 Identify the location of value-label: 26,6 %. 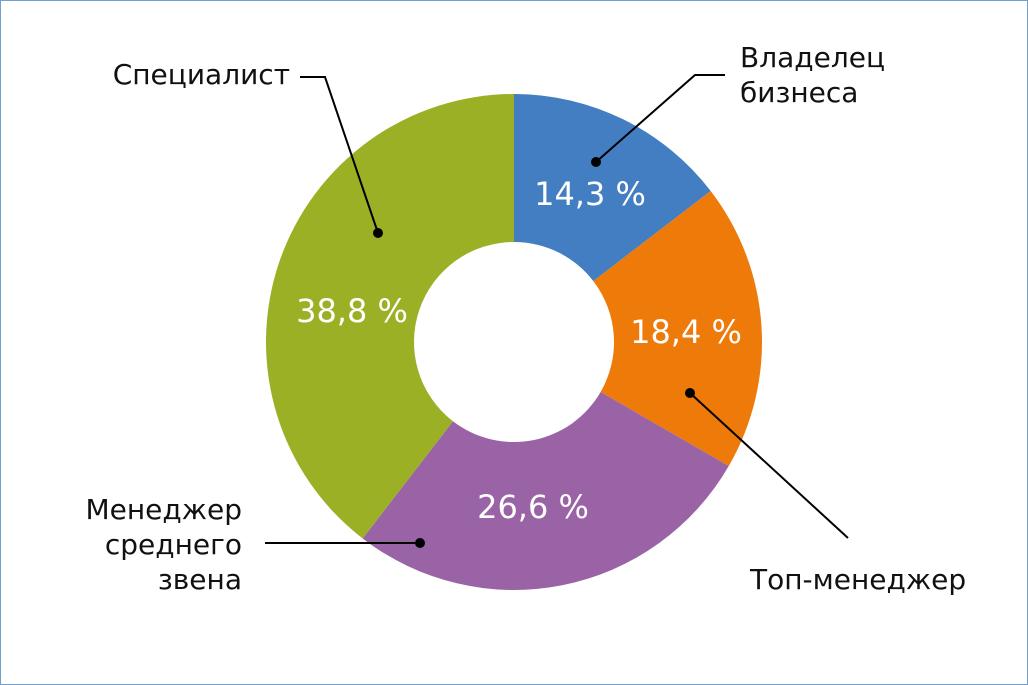
(533, 507).